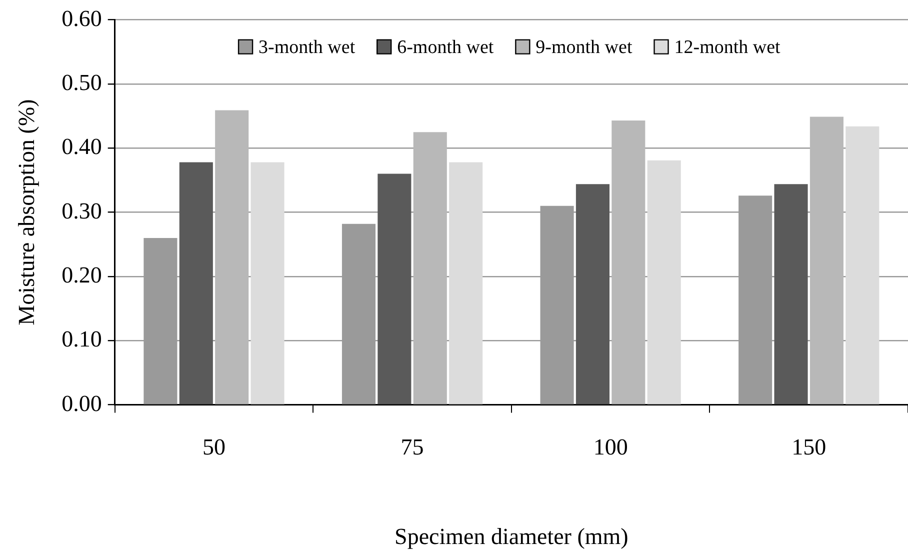  I want to click on y-tick-label: 0.30, so click(82, 211).